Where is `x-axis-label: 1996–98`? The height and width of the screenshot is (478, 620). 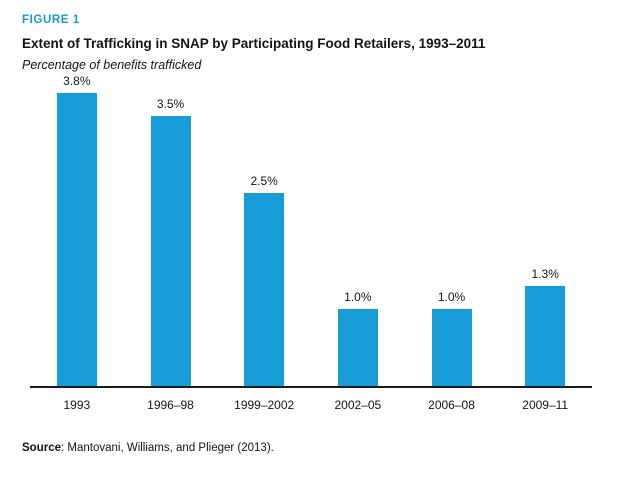
x-axis-label: 1996–98 is located at coordinates (170, 405).